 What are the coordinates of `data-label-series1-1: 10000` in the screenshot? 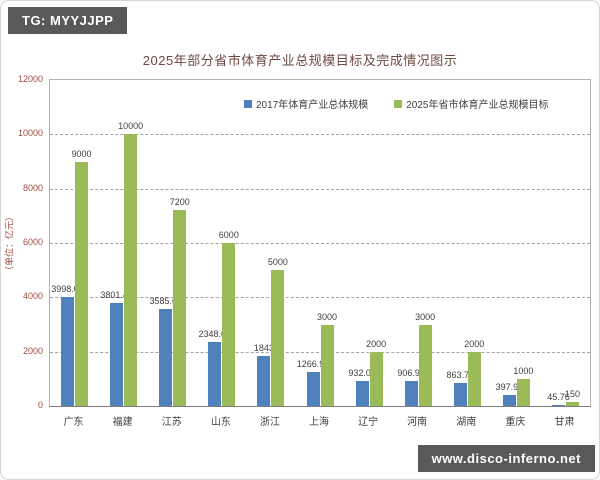 It's located at (131, 126).